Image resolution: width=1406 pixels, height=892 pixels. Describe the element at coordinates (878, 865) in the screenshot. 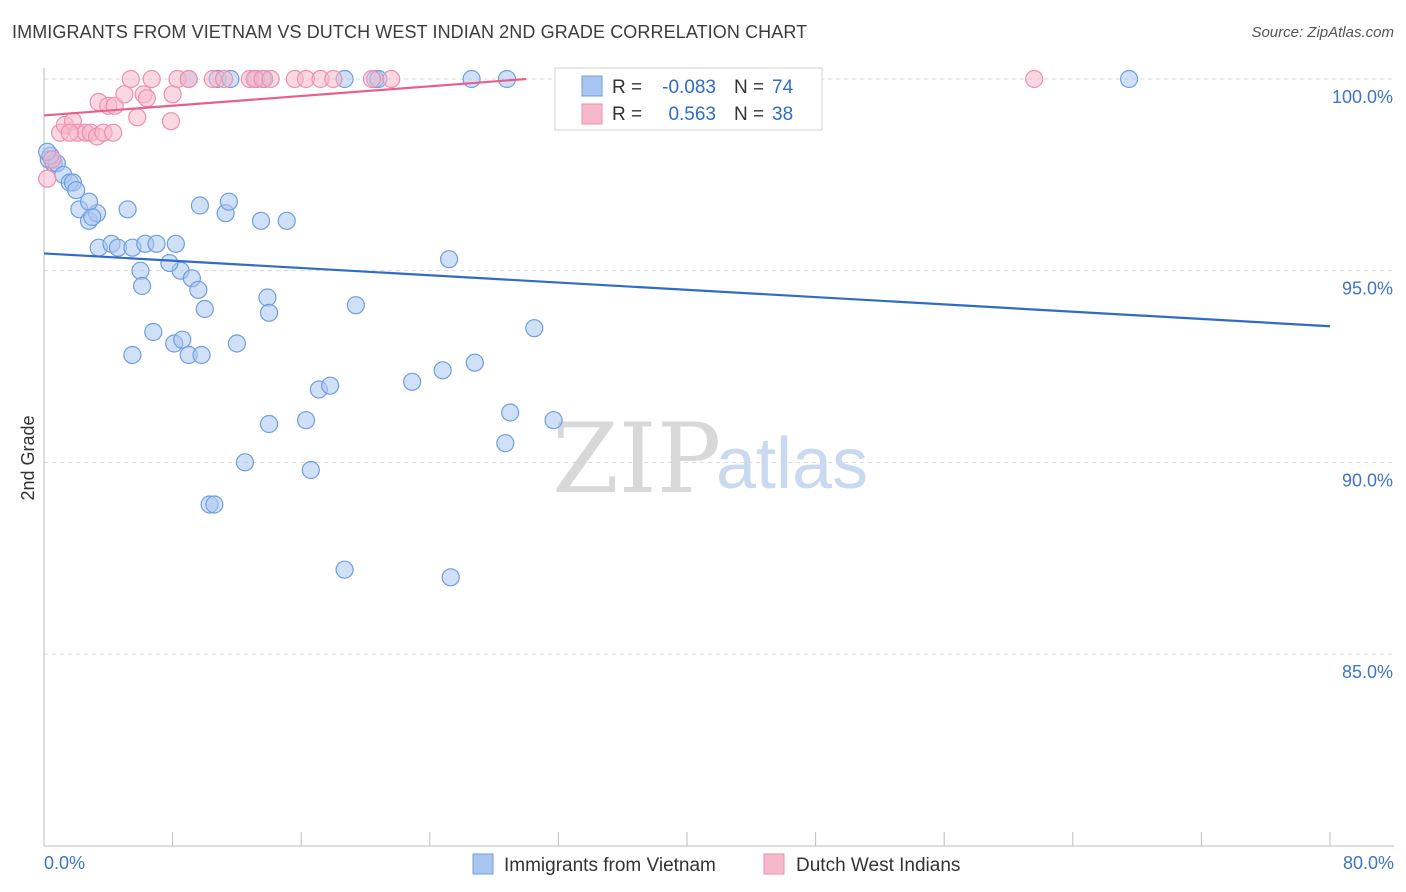

I see `series-legend-label-dutch-west-indians: Dutch West Indians` at that location.